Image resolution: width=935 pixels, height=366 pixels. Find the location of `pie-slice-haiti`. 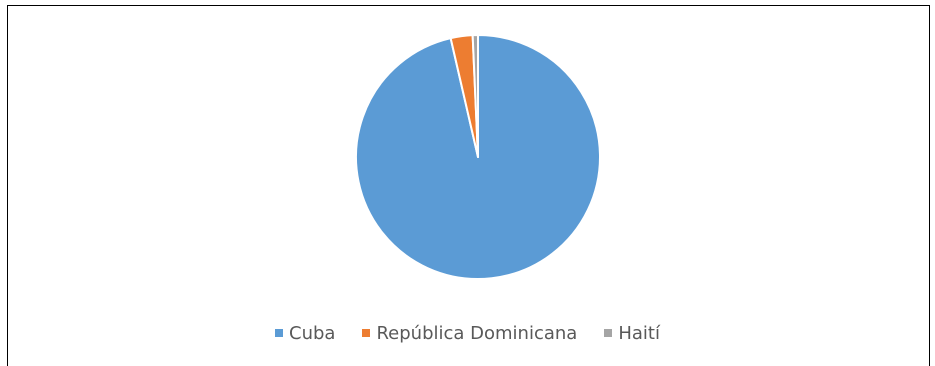

pie-slice-haiti is located at coordinates (475, 96).